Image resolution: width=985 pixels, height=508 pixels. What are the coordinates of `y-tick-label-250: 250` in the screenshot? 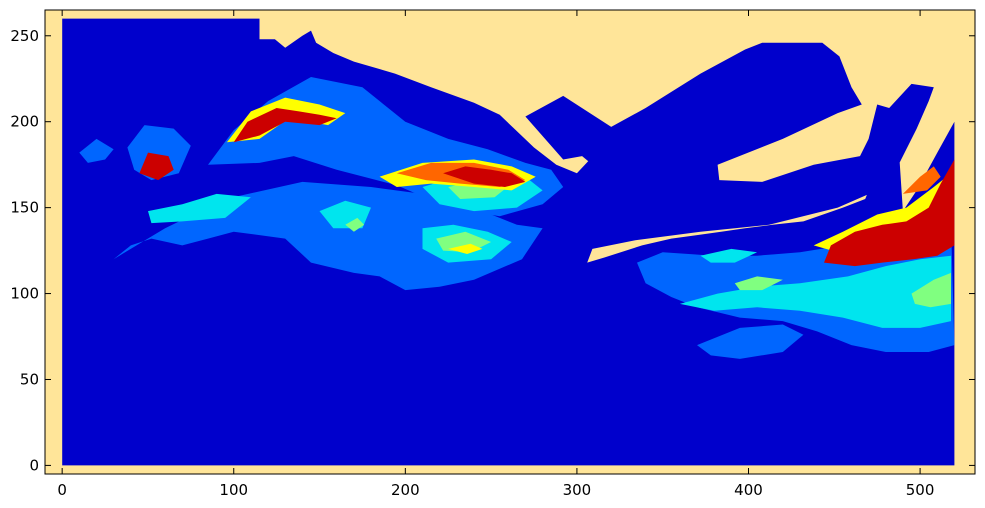 It's located at (24, 36).